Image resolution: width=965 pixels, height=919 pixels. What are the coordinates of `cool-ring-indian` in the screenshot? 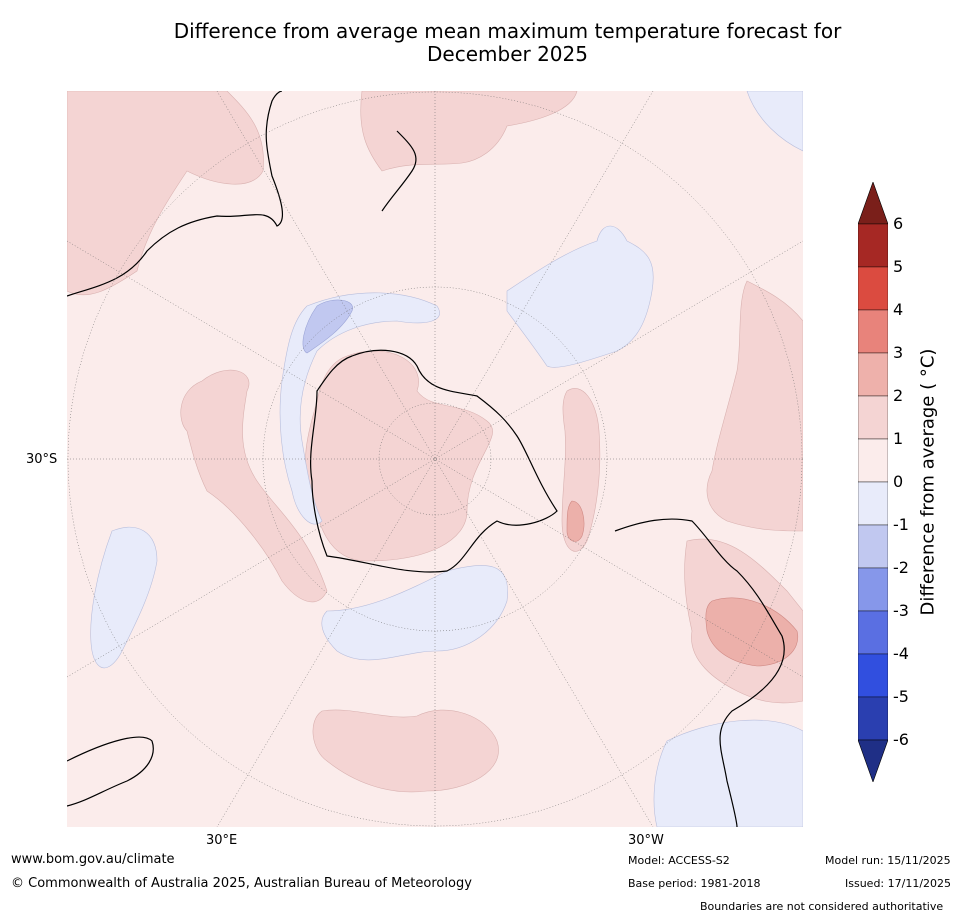 It's located at (359, 408).